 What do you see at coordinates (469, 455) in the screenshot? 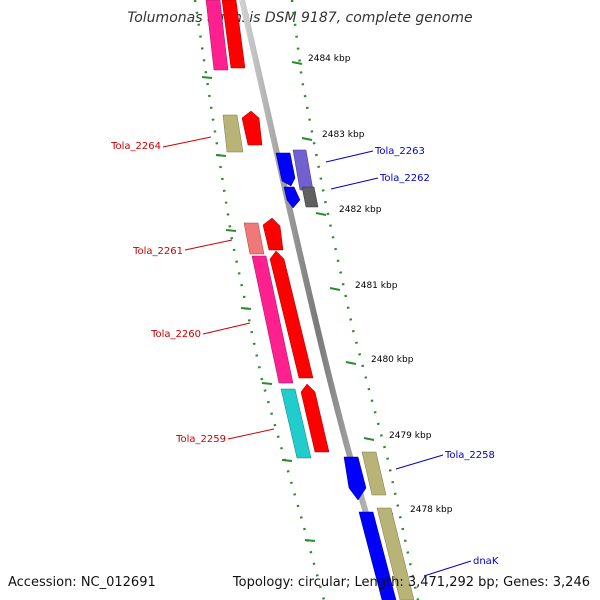
I see `gene-label-tola-2258: Tola_2258` at bounding box center [469, 455].